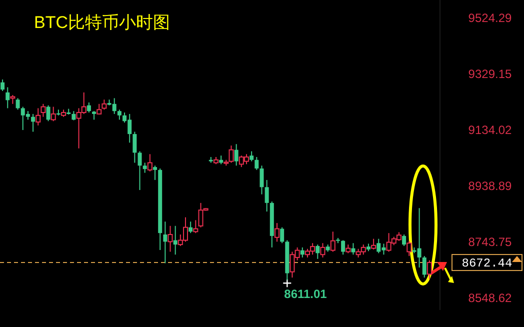 The width and height of the screenshot is (524, 327). Describe the element at coordinates (102, 22) in the screenshot. I see `text: BTC比特币小时图` at that location.